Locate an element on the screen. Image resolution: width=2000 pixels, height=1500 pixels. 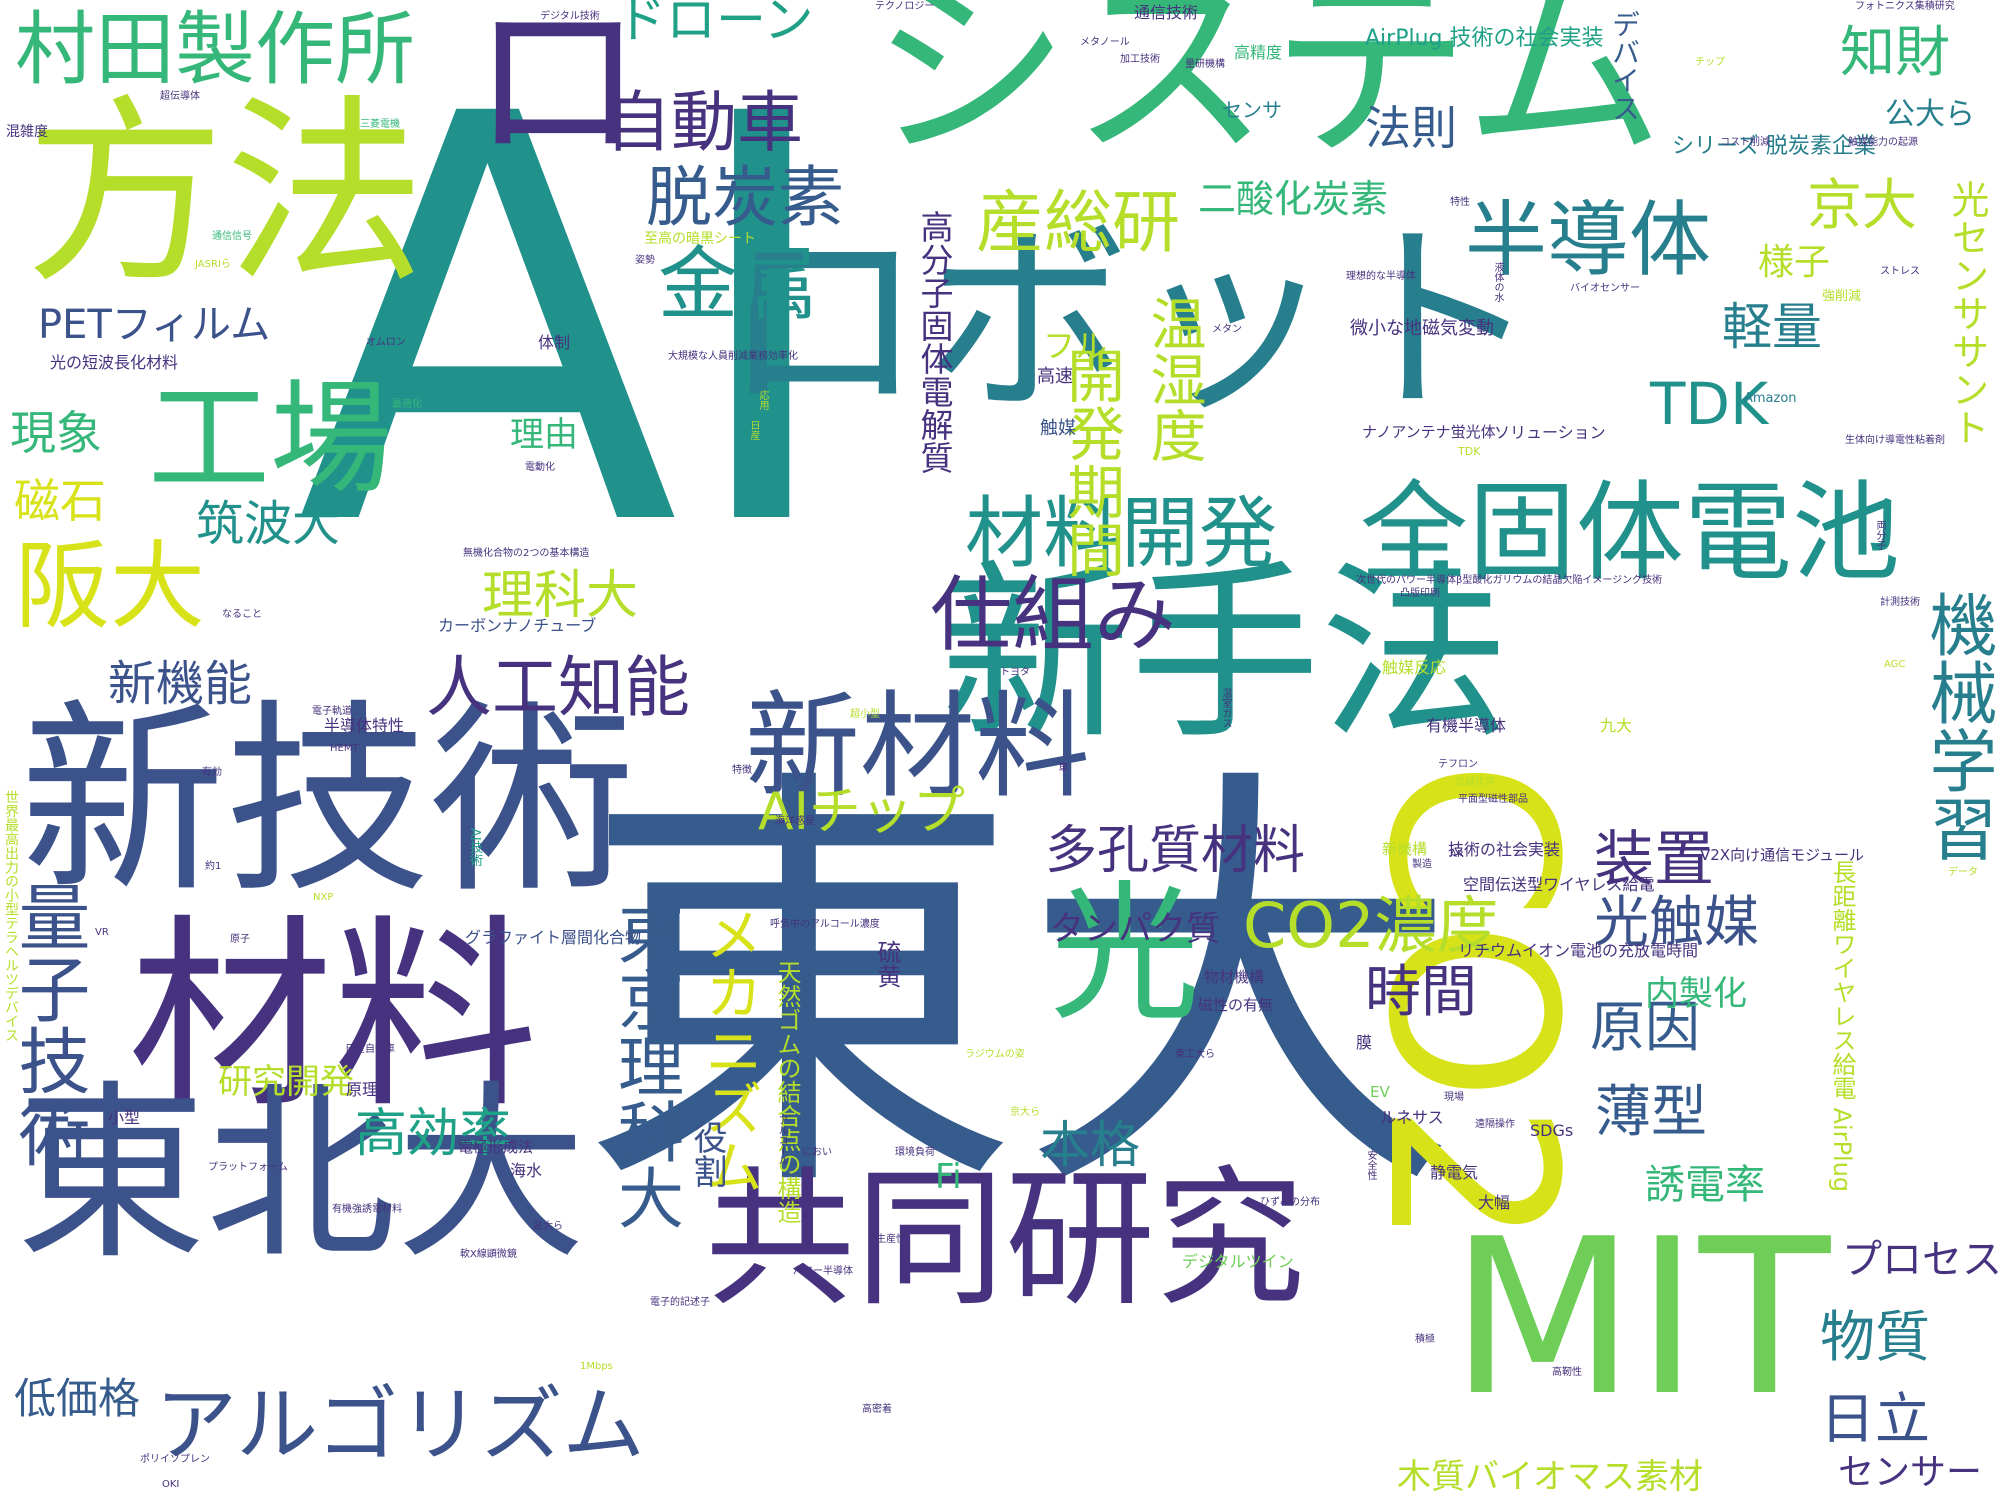
word-powerhandotai: パワー半導体 is located at coordinates (823, 1271).